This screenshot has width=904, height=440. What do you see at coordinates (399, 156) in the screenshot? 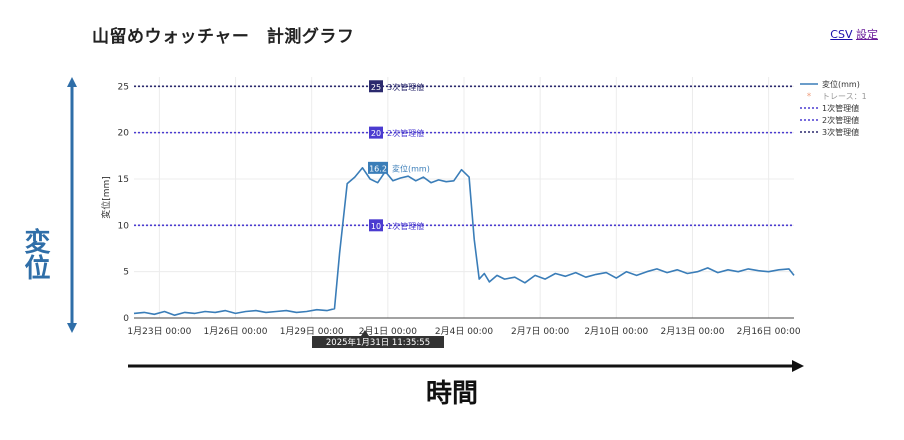
I see `threshold-labels: 10 1次管理値 20 2次管理値 25 3次管理値 16.2 変位(mm)` at bounding box center [399, 156].